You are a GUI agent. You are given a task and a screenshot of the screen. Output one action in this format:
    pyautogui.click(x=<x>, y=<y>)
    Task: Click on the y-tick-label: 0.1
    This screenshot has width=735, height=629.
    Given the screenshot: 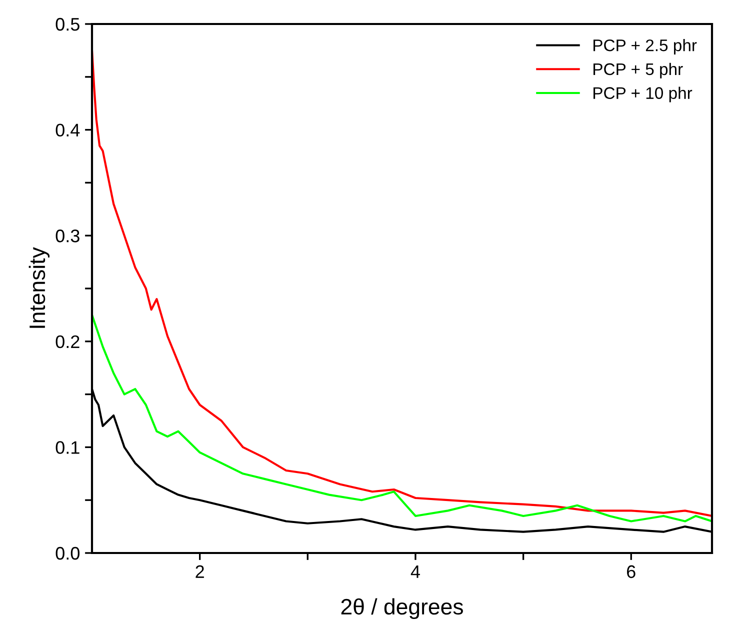 What is the action you would take?
    pyautogui.click(x=68, y=447)
    